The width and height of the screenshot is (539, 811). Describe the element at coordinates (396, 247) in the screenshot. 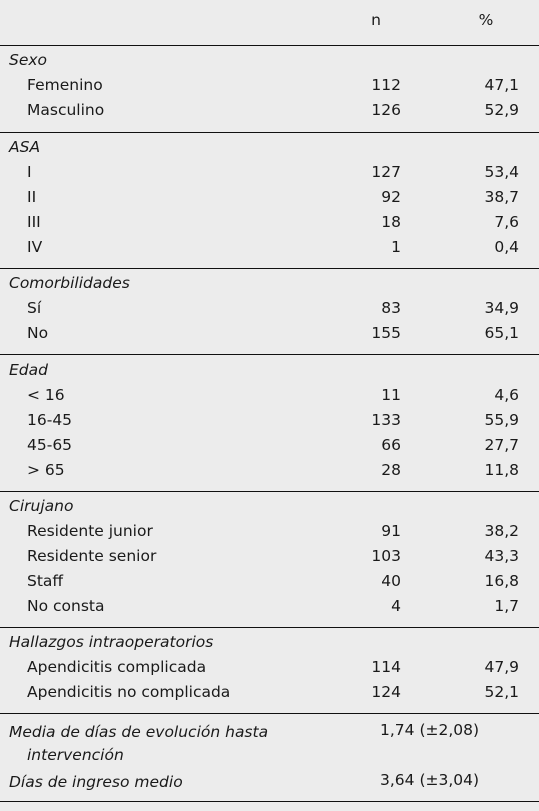

I see `row-n-value: 1` at that location.